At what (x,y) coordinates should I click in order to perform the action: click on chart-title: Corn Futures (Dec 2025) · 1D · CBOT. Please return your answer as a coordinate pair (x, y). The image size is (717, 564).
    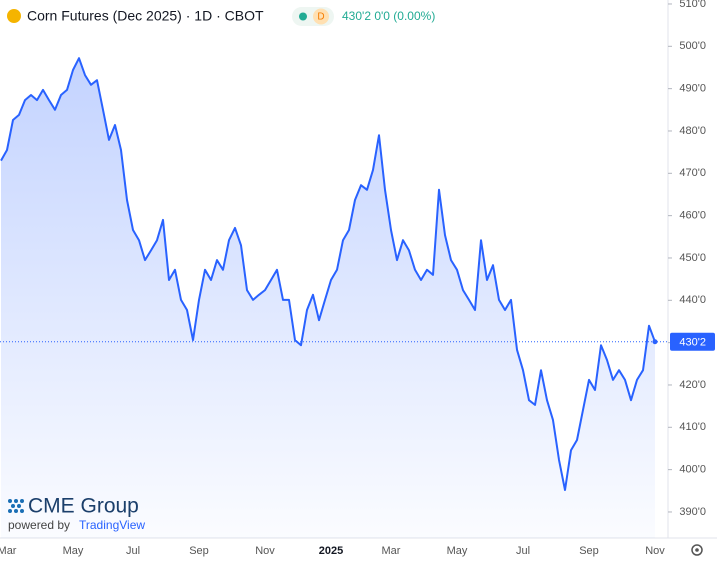
    Looking at the image, I should click on (145, 16).